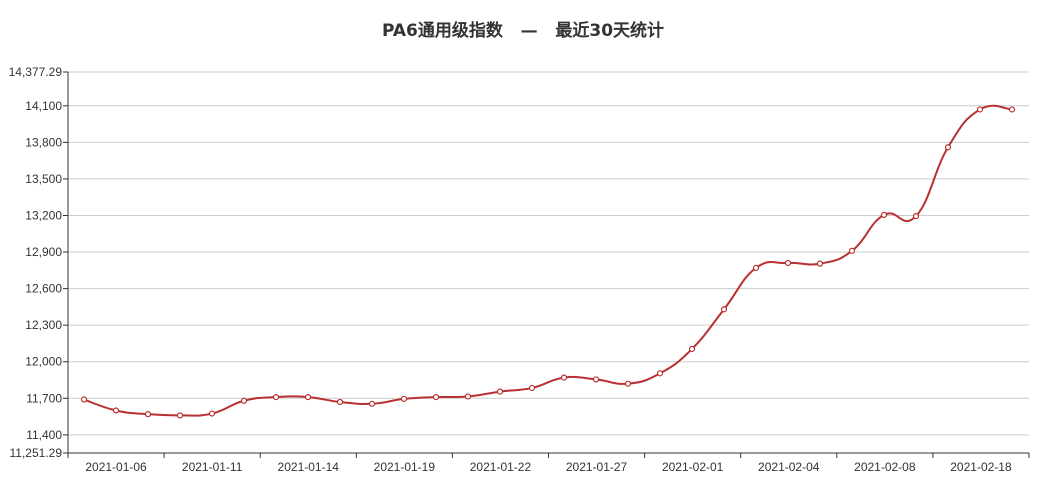 The image size is (1046, 490). I want to click on y-tick-label: 13,200, so click(43, 215).